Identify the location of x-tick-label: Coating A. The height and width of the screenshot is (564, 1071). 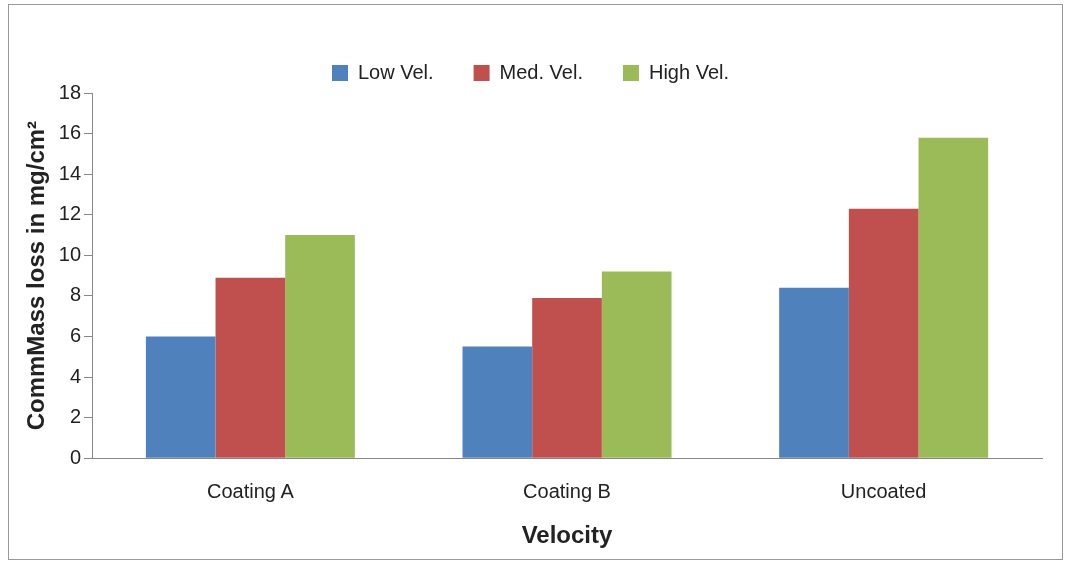
(251, 490).